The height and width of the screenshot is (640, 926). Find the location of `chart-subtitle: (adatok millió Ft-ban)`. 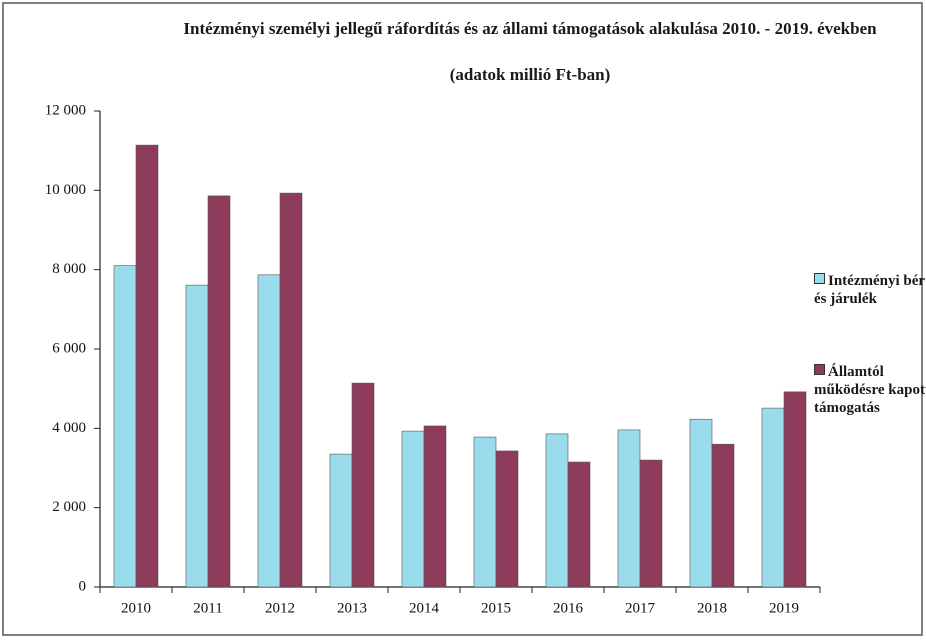

chart-subtitle: (adatok millió Ft-ban) is located at coordinates (530, 74).